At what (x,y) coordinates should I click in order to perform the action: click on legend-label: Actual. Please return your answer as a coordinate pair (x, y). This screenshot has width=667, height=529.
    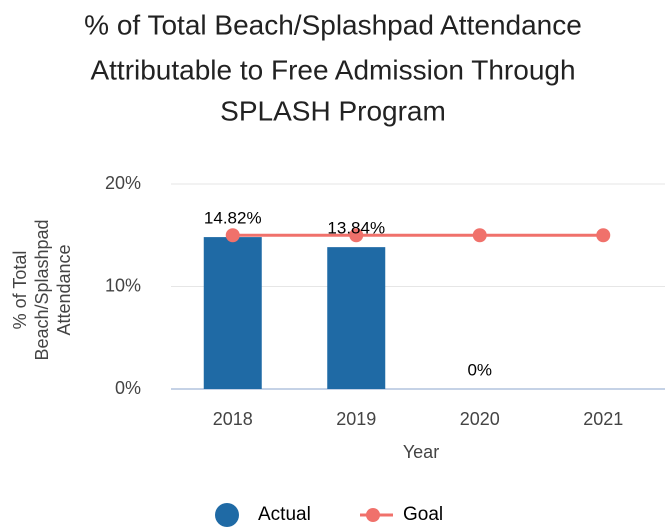
    Looking at the image, I should click on (284, 514).